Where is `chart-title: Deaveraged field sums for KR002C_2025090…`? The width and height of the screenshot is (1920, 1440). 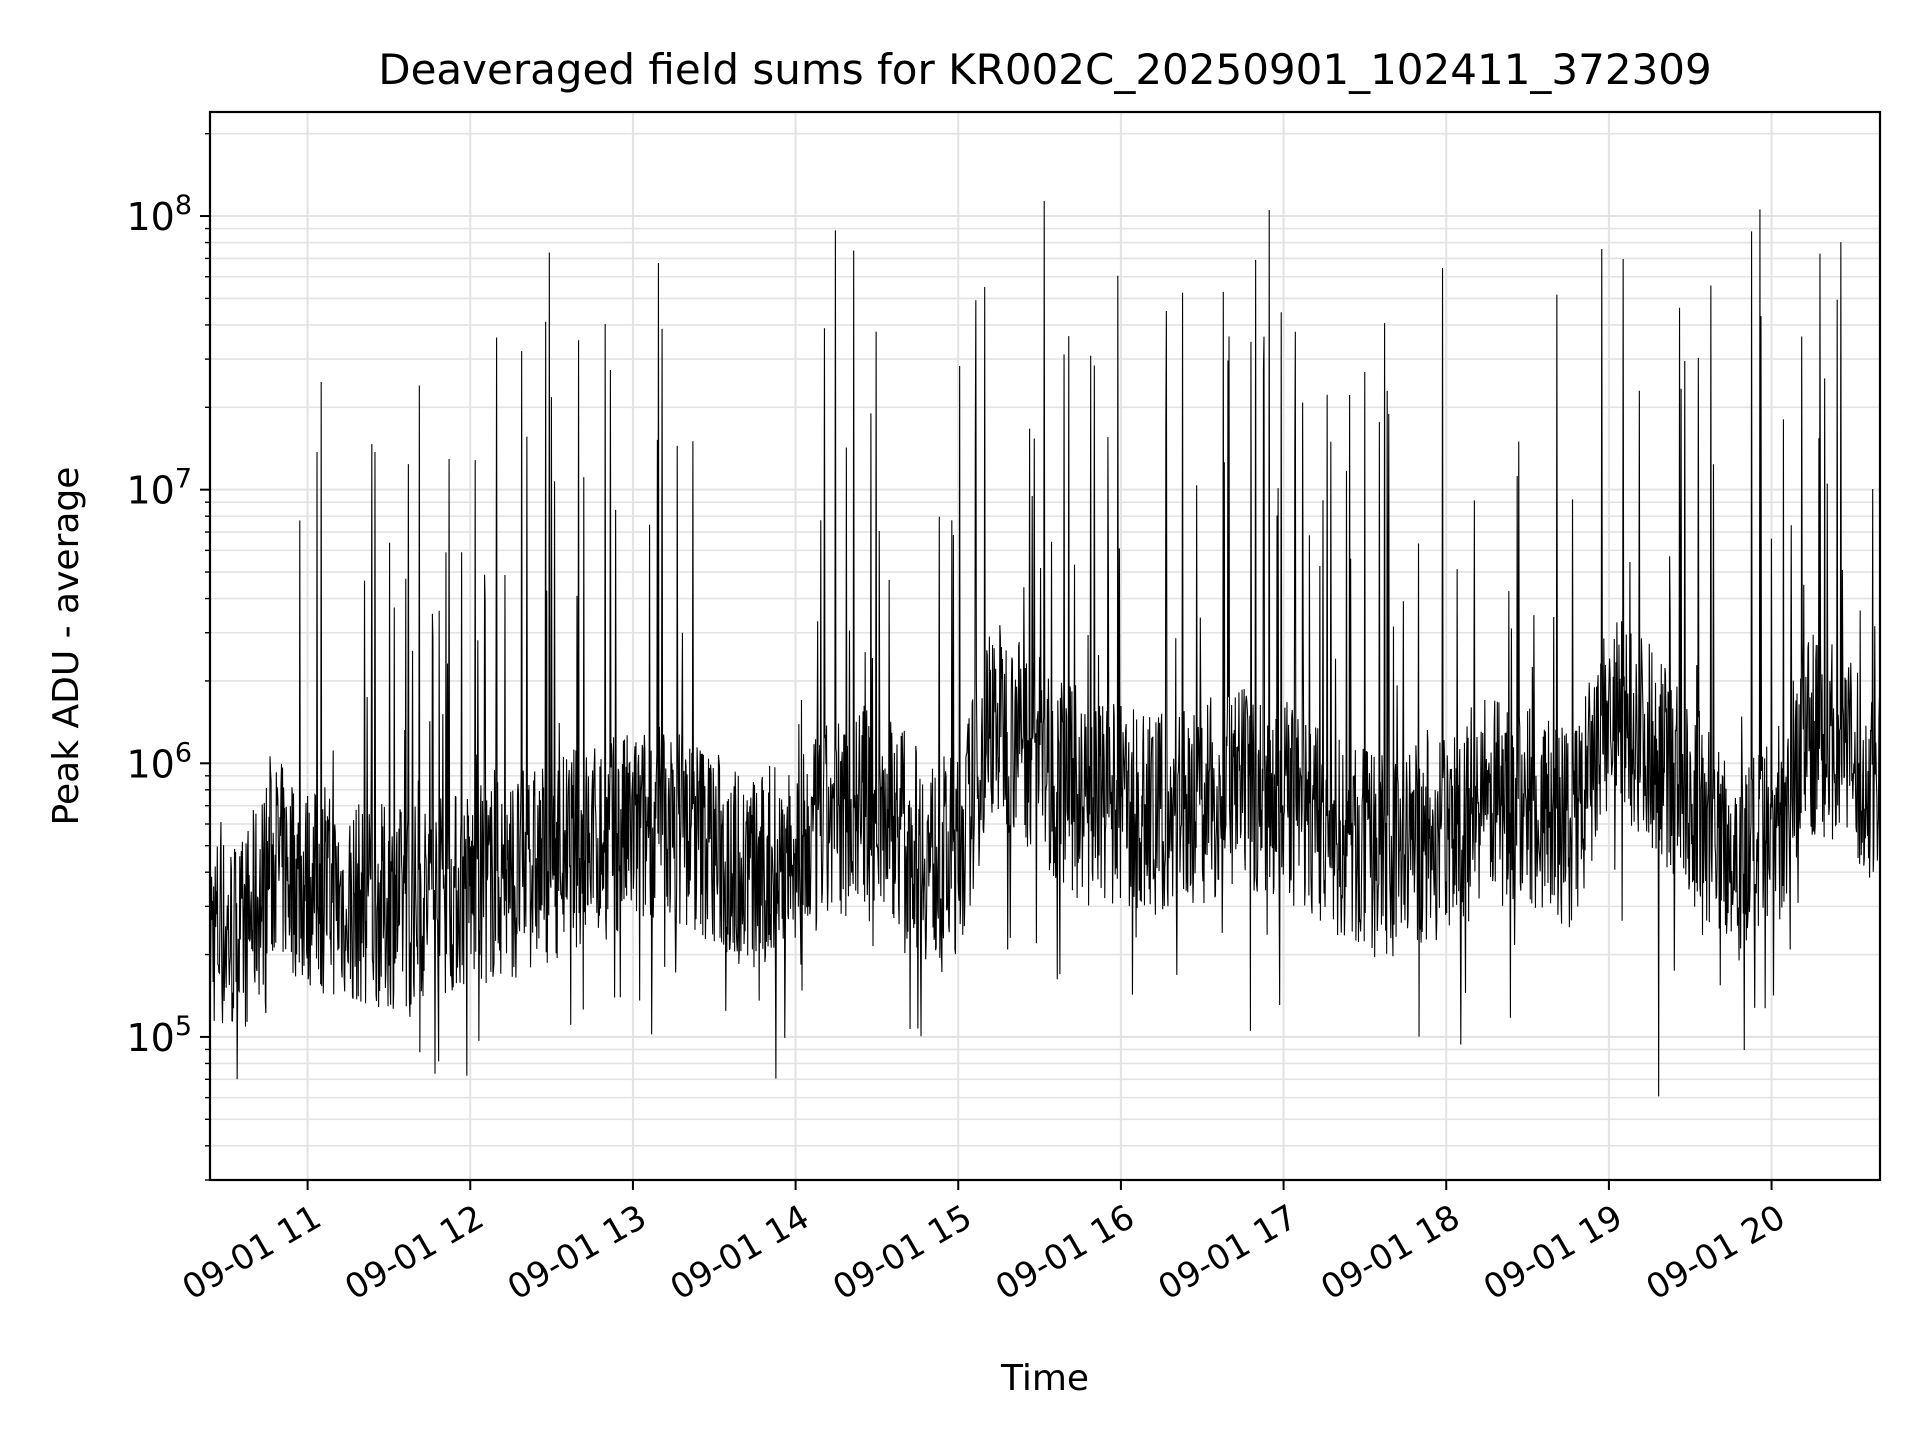
chart-title: Deaveraged field sums for KR002C_2025090… is located at coordinates (1045, 69).